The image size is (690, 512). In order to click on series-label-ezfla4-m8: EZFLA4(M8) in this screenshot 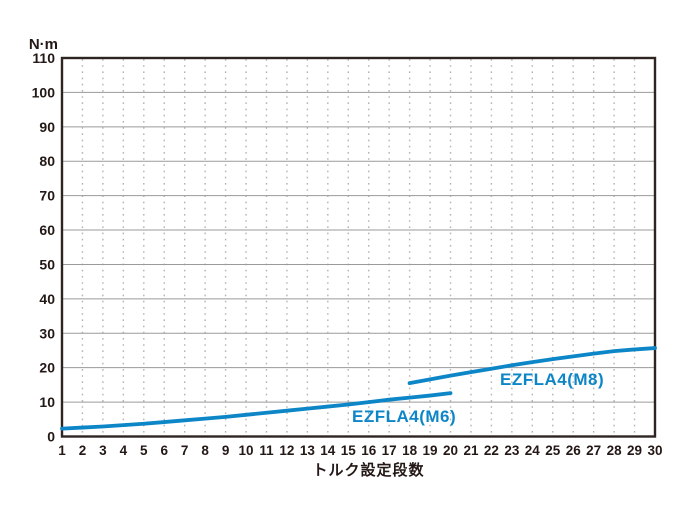, I will do `click(552, 379)`.